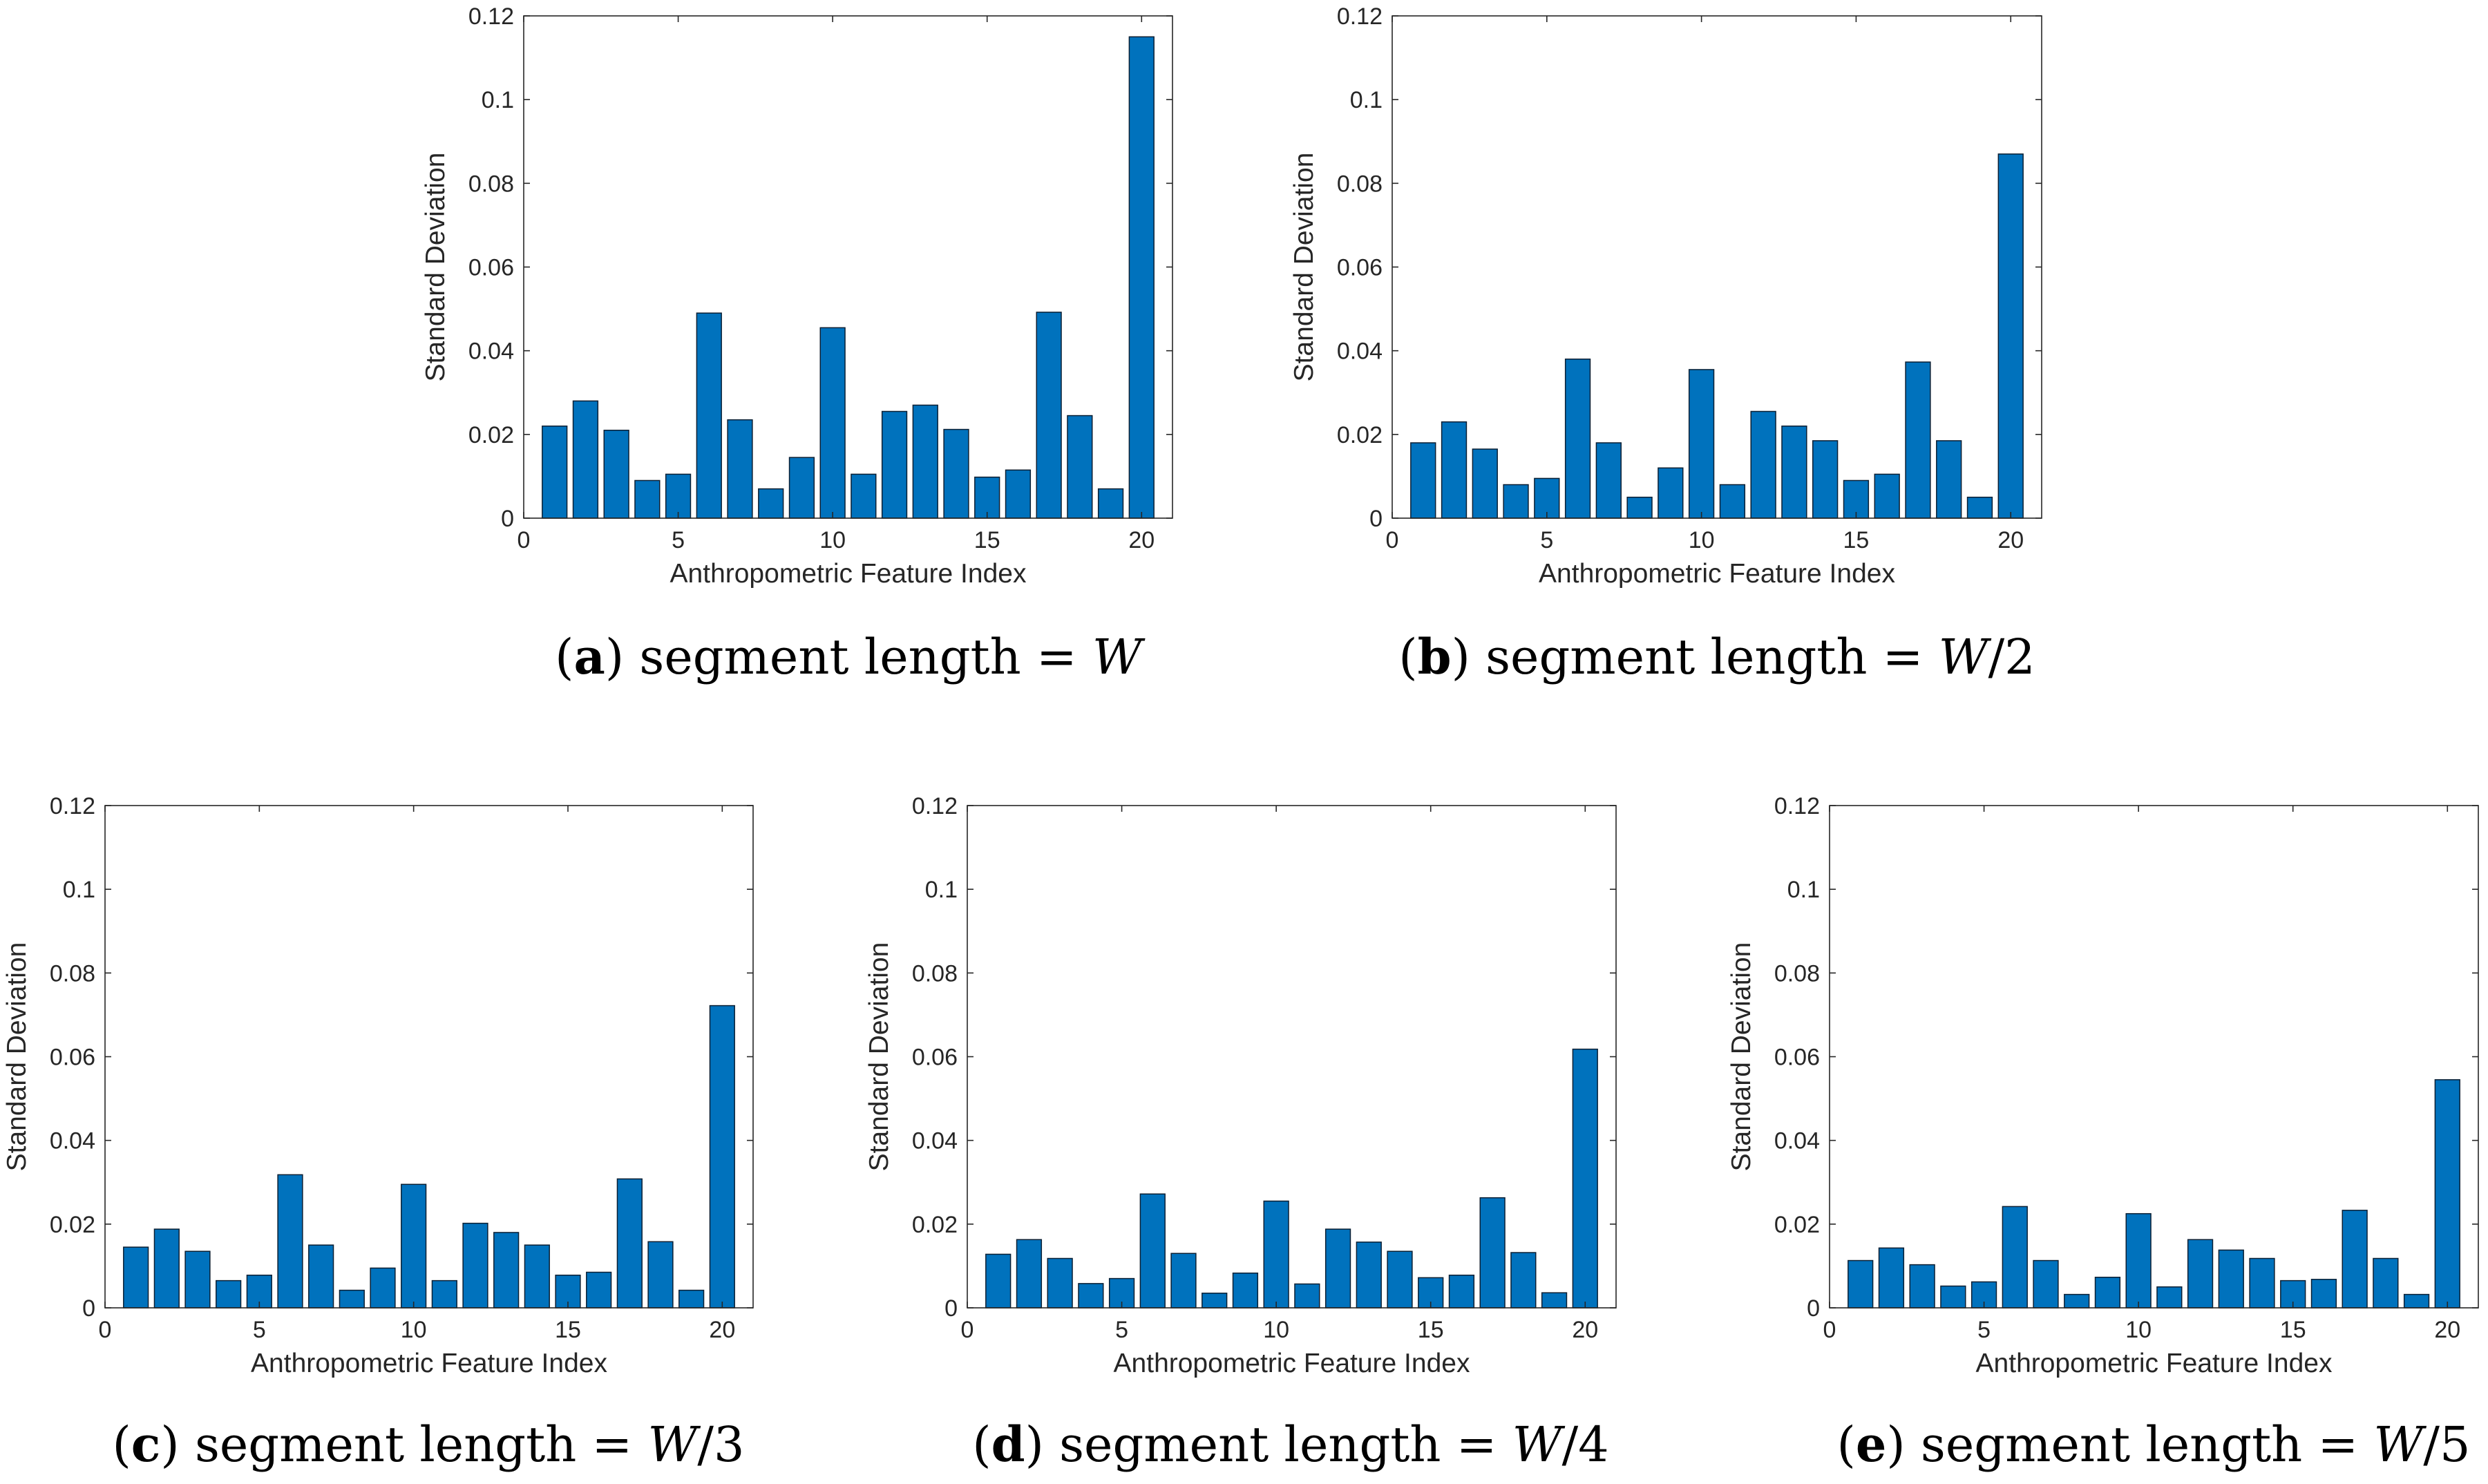  I want to click on caption-suffix: /4, so click(1585, 1444).